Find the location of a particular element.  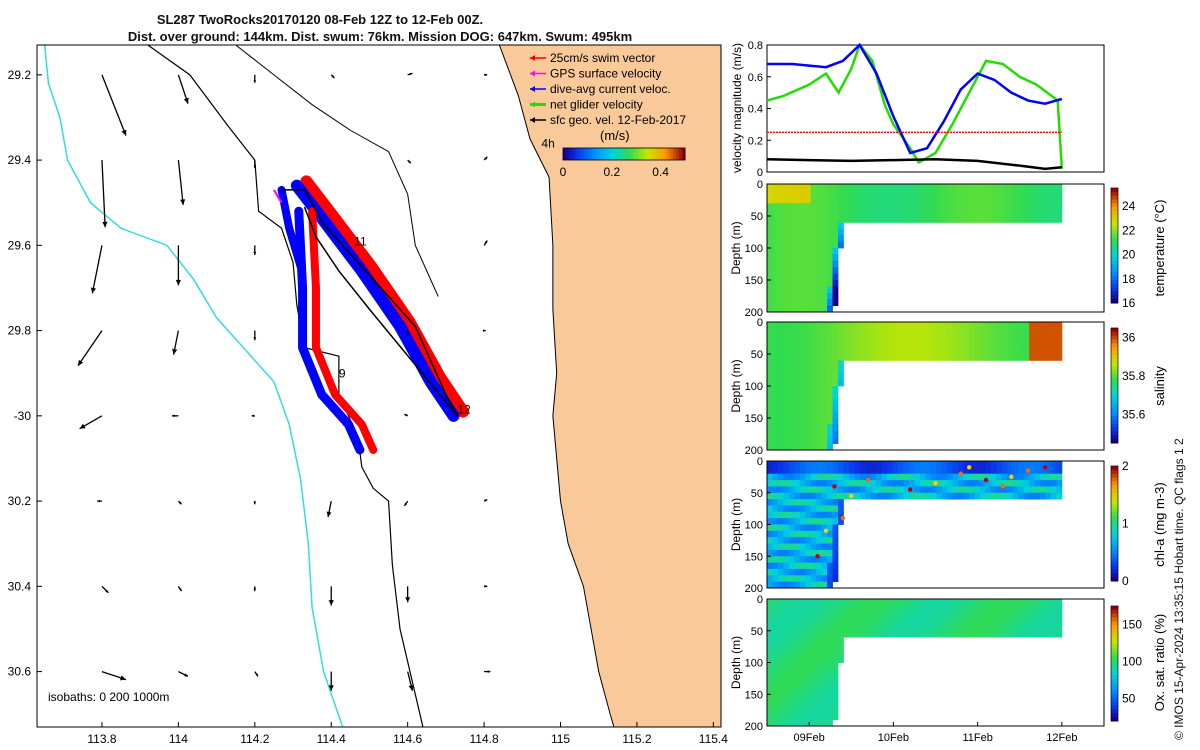

salinity-panel-colorbar-cell is located at coordinates (1114, 410).